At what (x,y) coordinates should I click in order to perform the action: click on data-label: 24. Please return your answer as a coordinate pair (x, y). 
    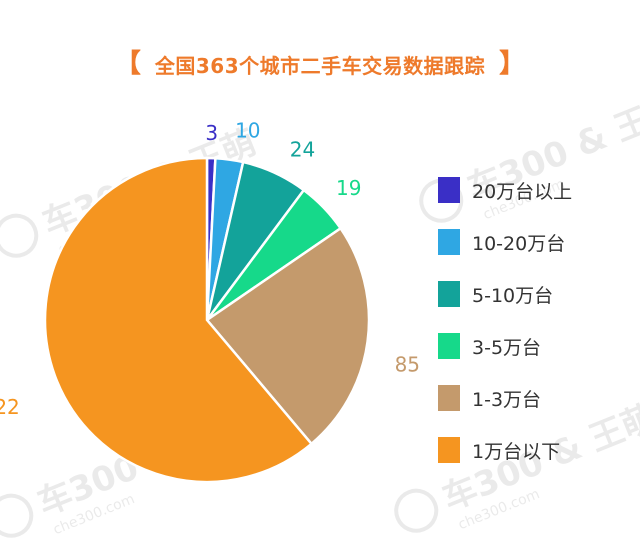
    Looking at the image, I should click on (302, 150).